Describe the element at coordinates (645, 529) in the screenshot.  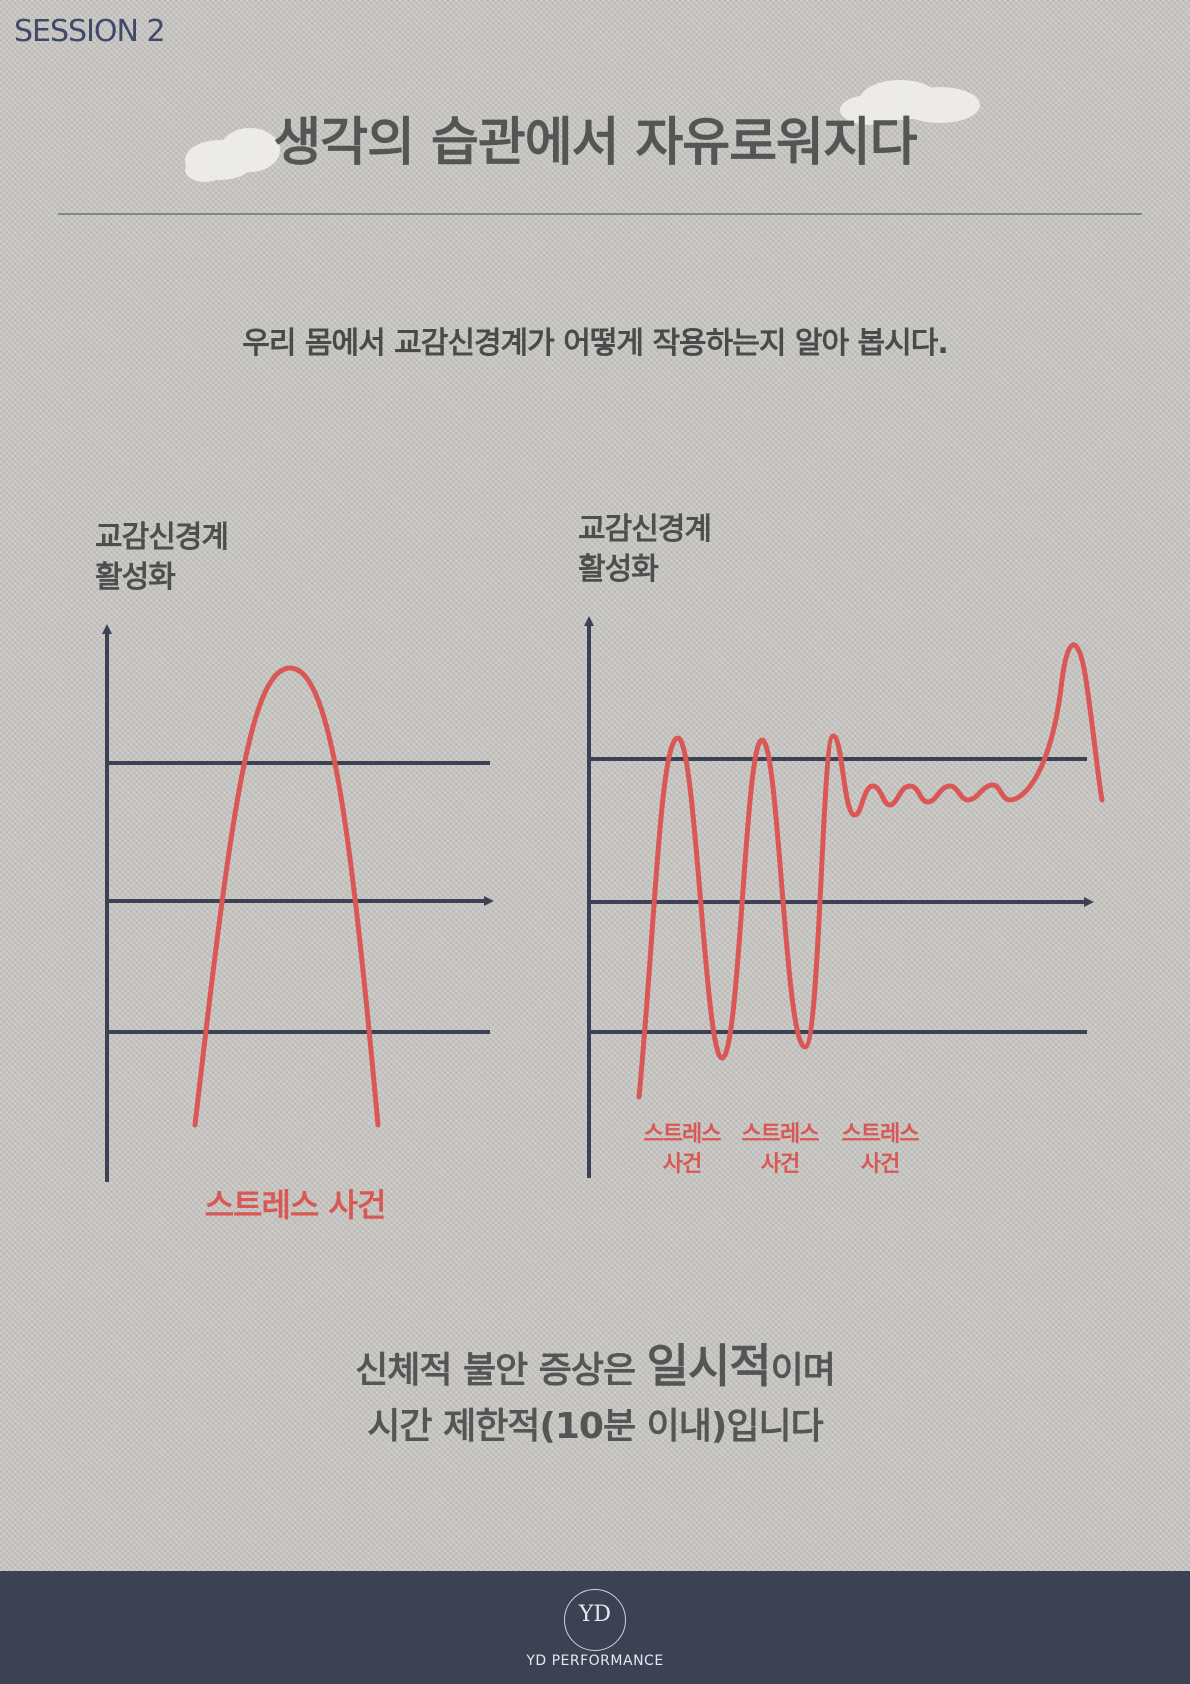
I see `right-axis-label-line1: 교감신경계` at that location.